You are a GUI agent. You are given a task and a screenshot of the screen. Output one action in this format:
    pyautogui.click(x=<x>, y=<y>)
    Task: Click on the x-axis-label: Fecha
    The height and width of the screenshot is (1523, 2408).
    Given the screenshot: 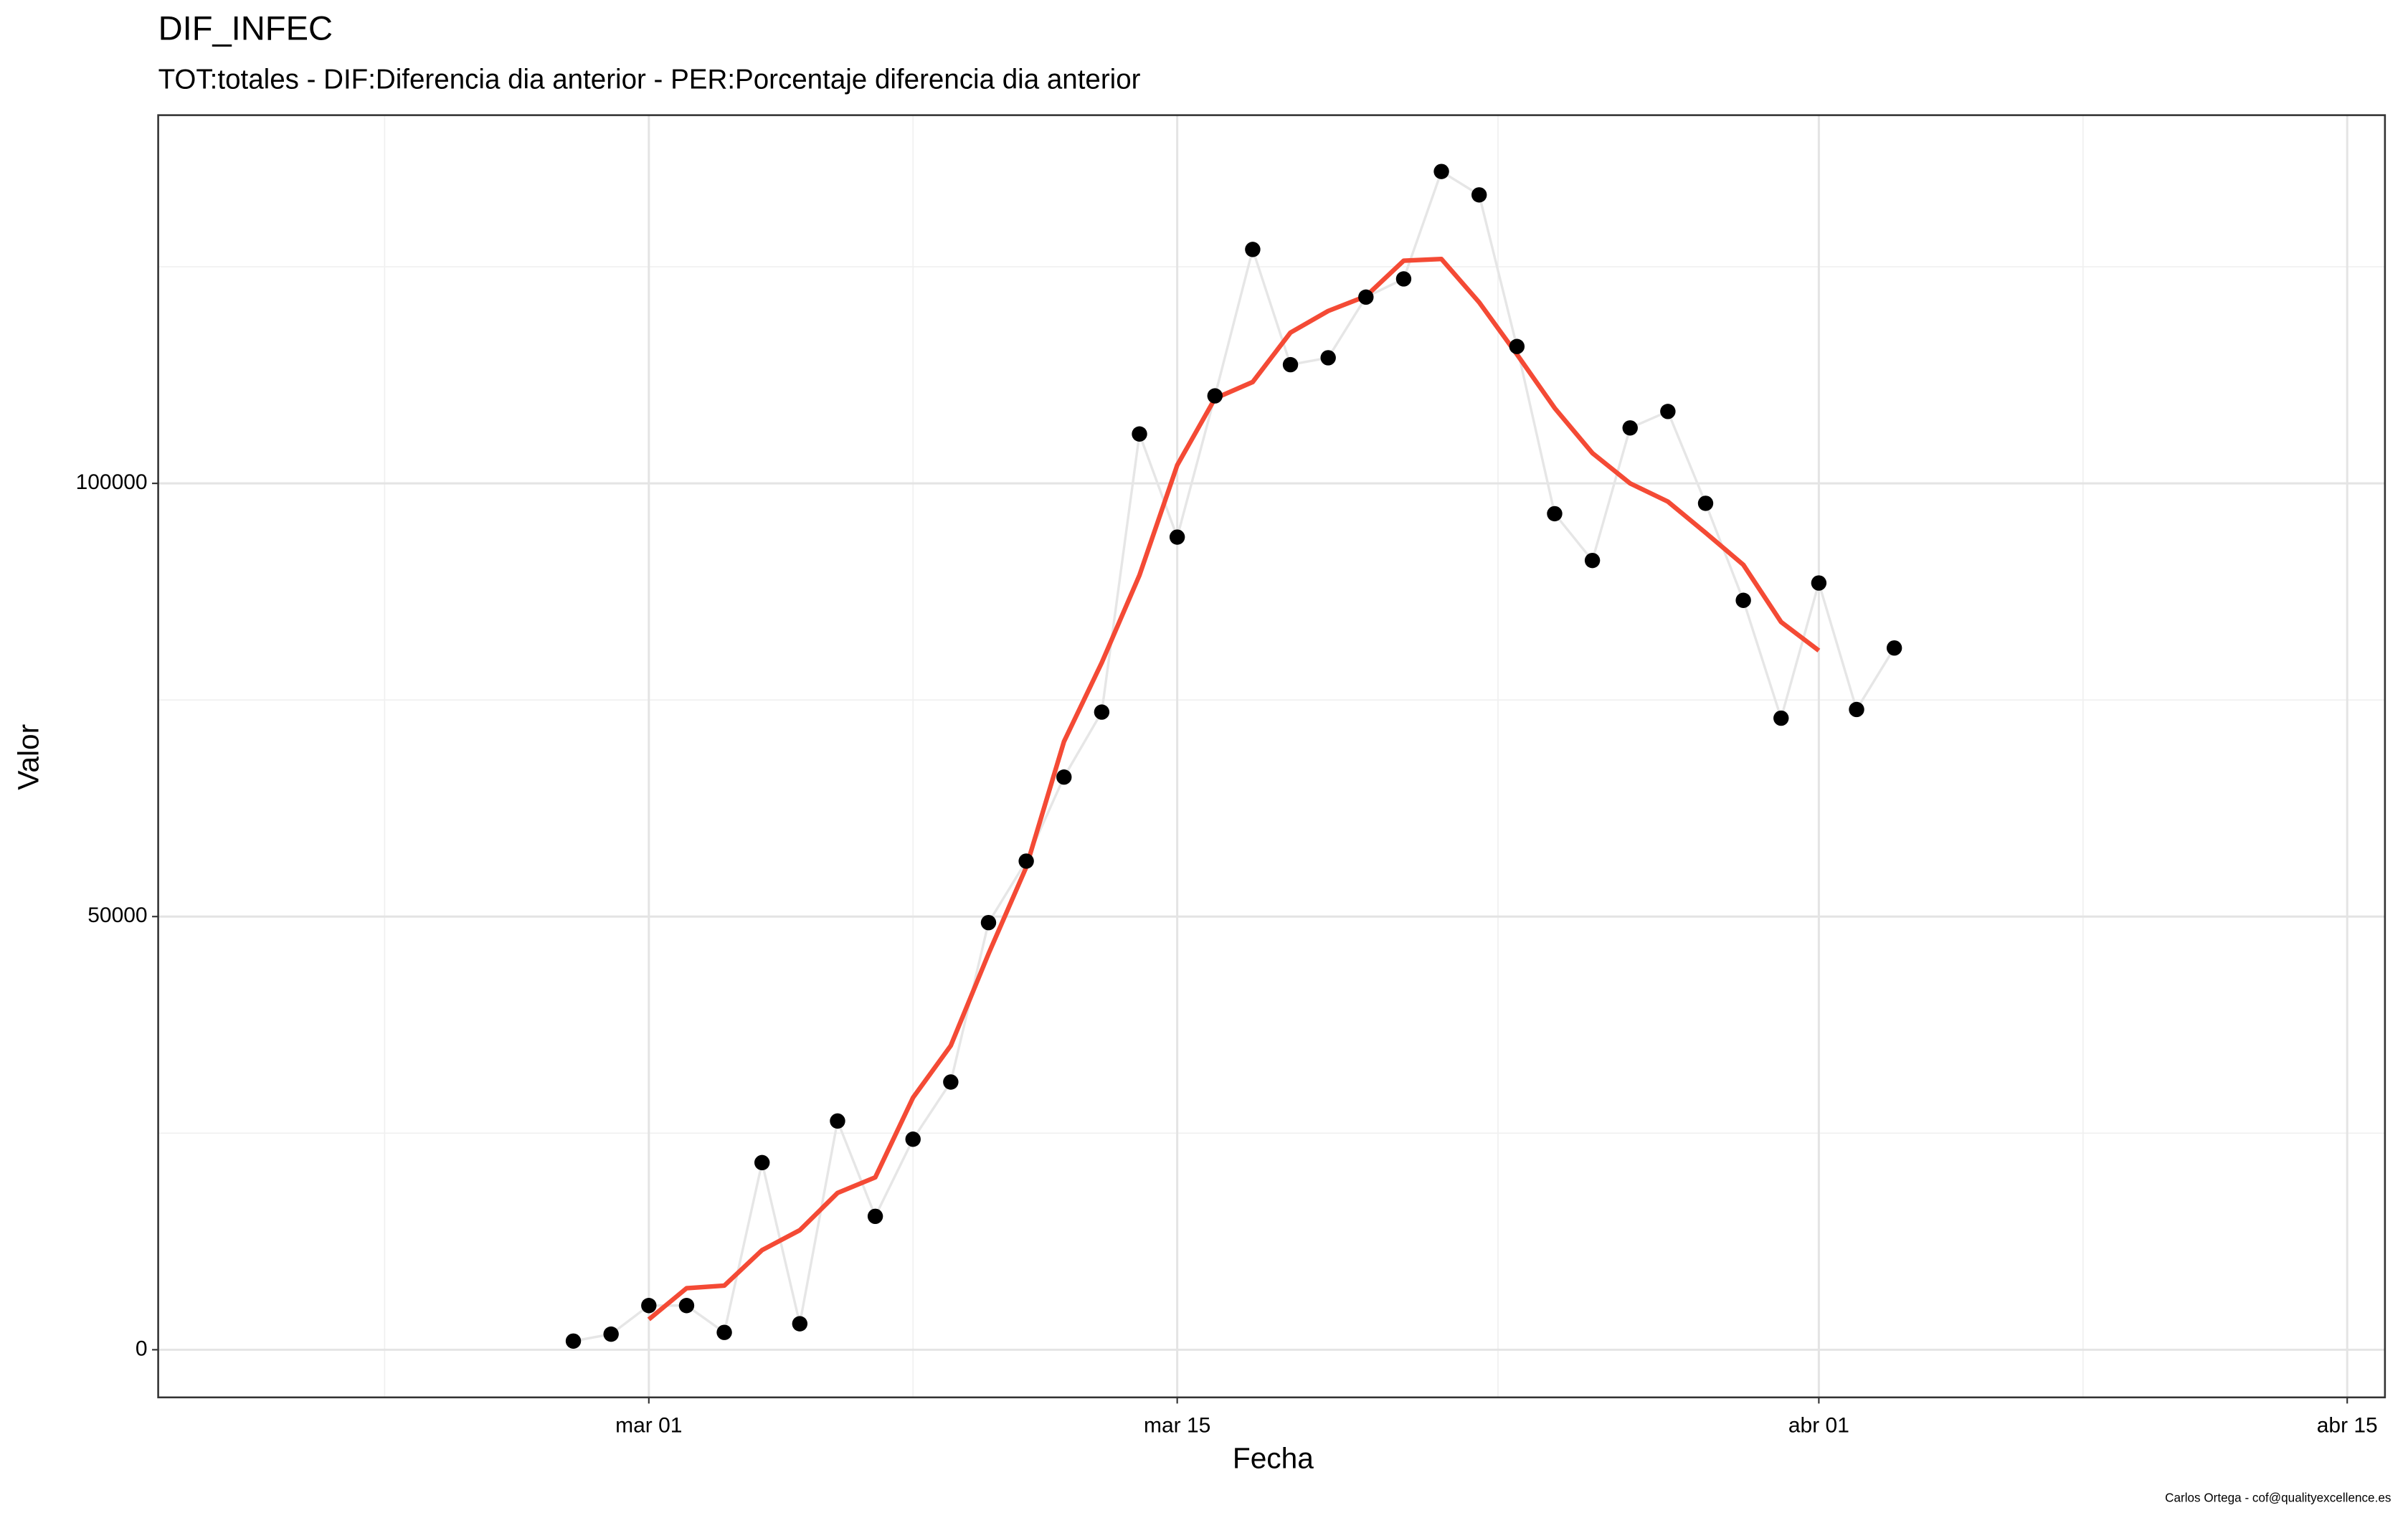 What is the action you would take?
    pyautogui.click(x=1273, y=1457)
    